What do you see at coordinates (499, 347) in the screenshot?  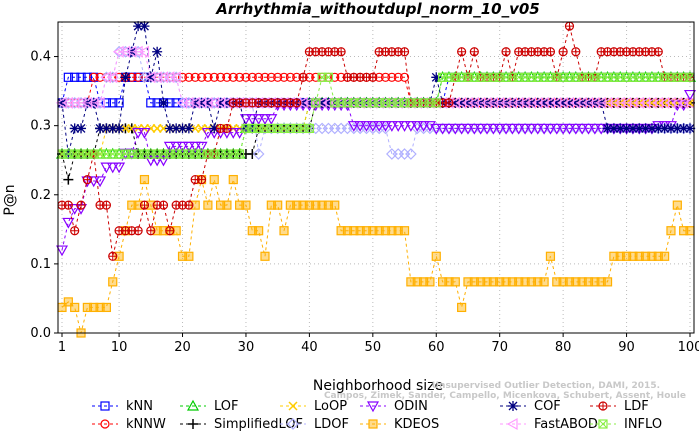 I see `x-tick-label-7: 70` at bounding box center [499, 347].